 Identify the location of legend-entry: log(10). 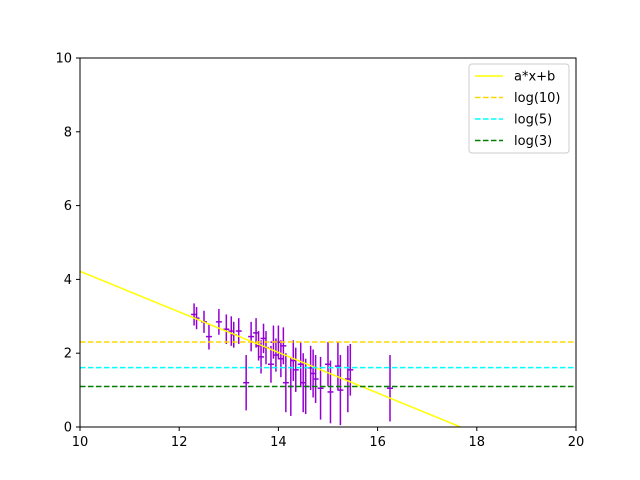
(518, 98).